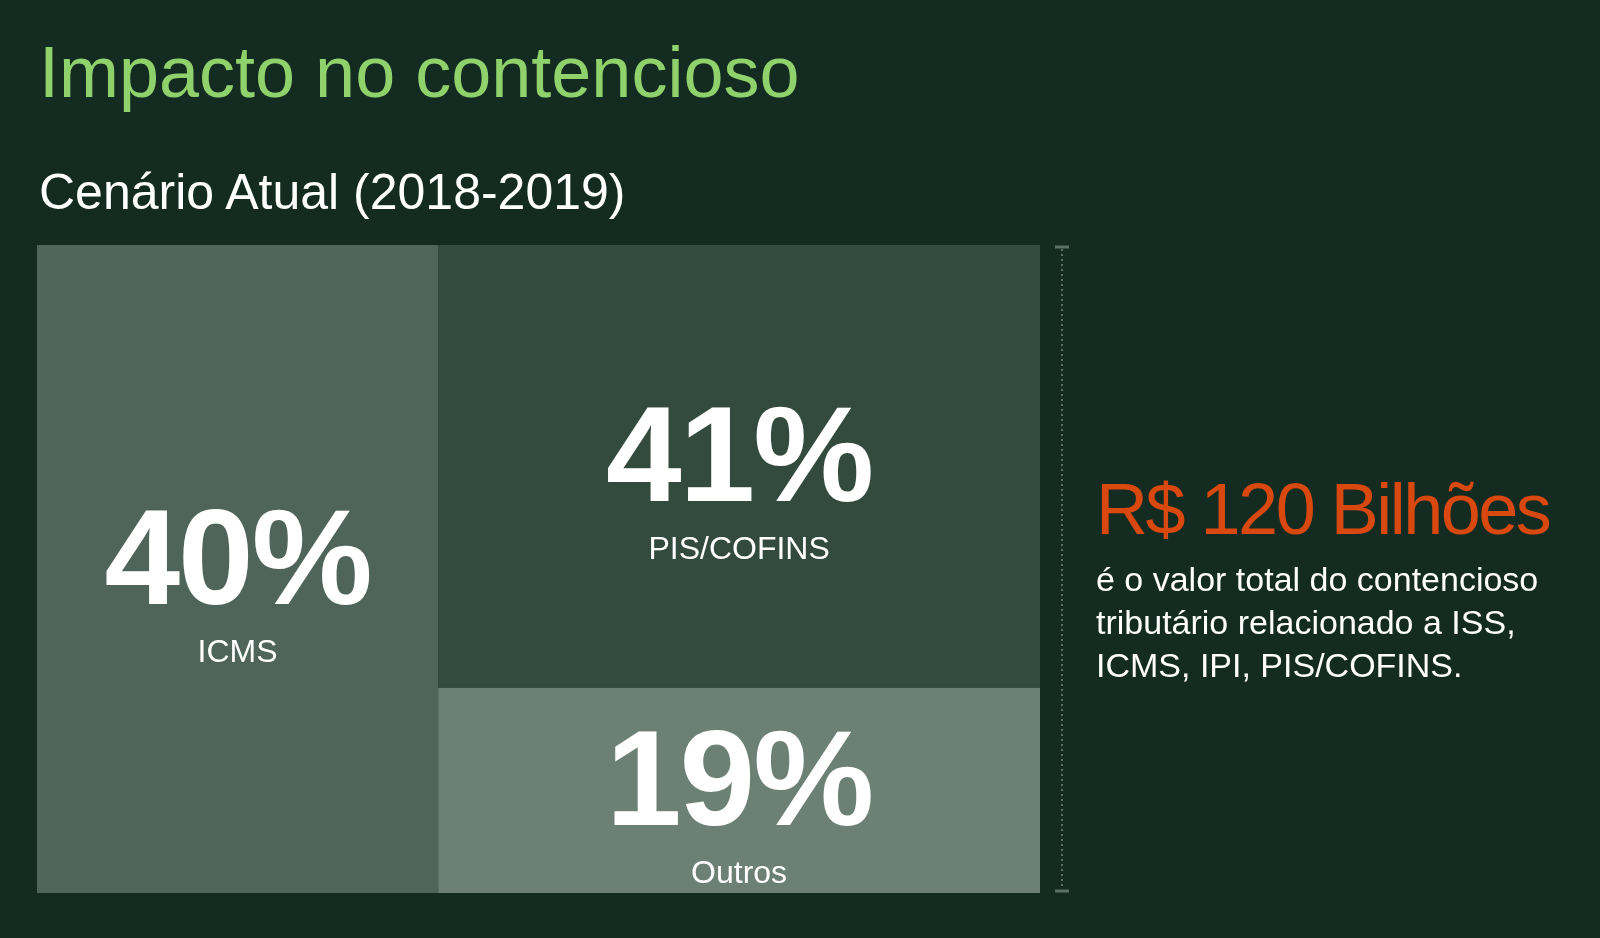  Describe the element at coordinates (1317, 622) in the screenshot. I see `text: é o valor total do contencioso tributário relacionado a ISS, ICMS, IPI, PIS/COFINS.` at that location.